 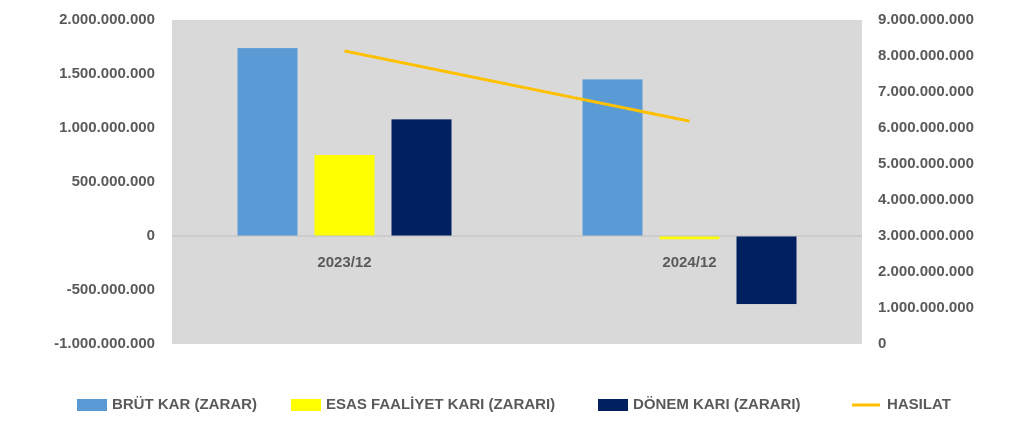 What do you see at coordinates (926, 19) in the screenshot?
I see `y2-tick-label: 9.000.000.000` at bounding box center [926, 19].